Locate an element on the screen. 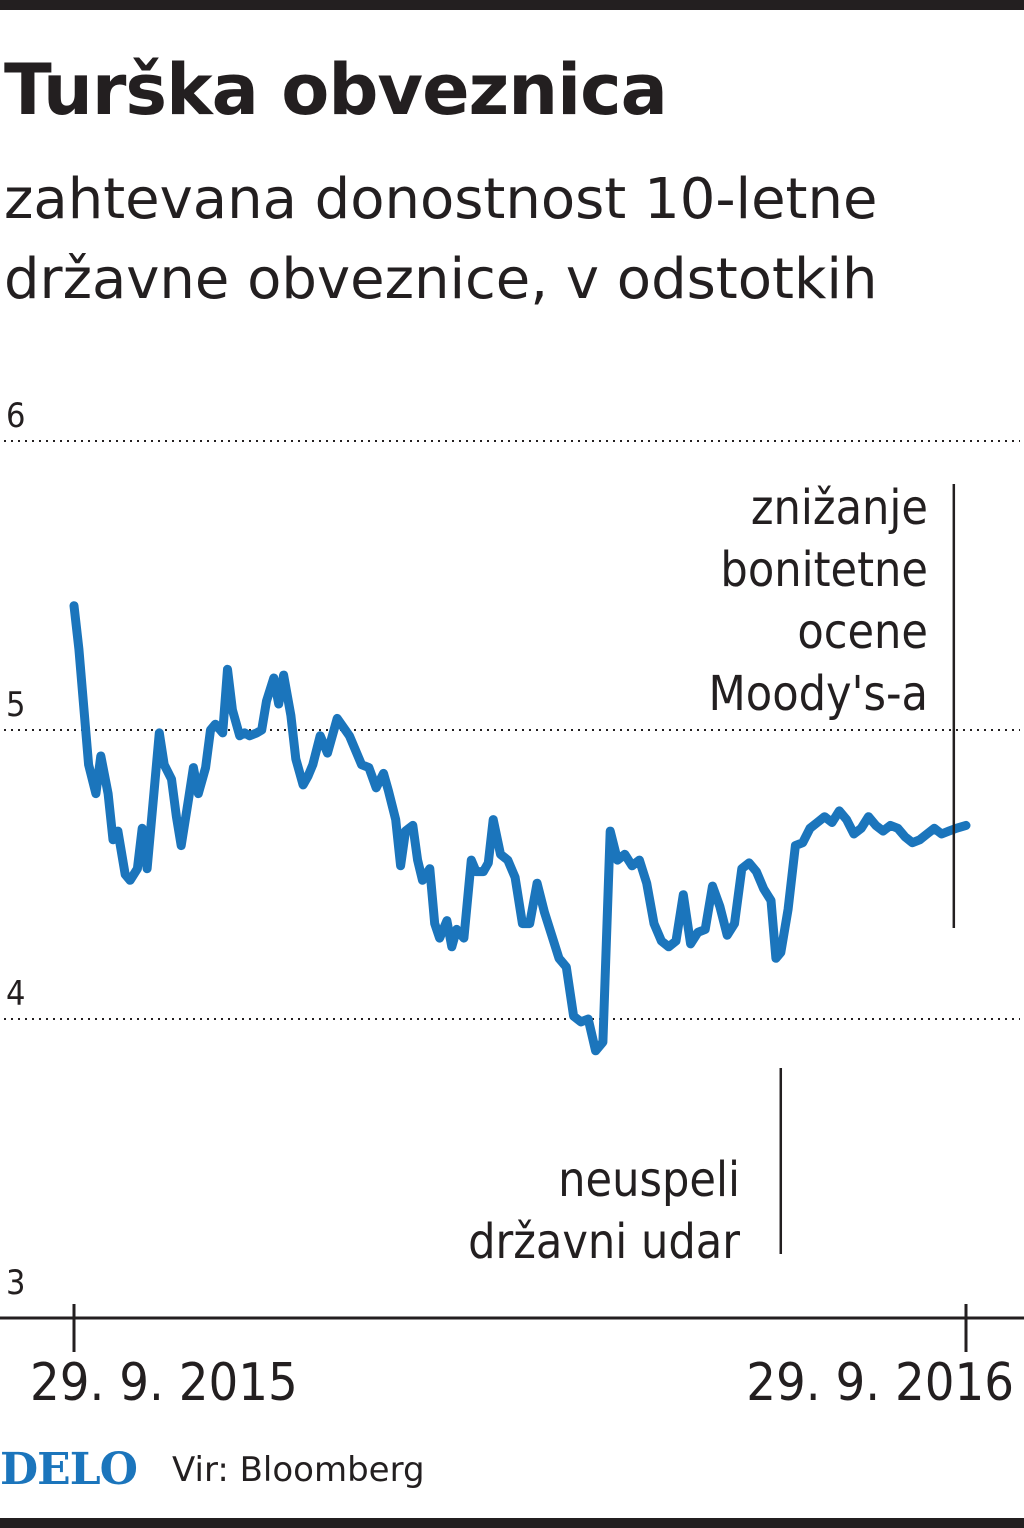  annotation-coup-line-1: neuspeli is located at coordinates (649, 1180).